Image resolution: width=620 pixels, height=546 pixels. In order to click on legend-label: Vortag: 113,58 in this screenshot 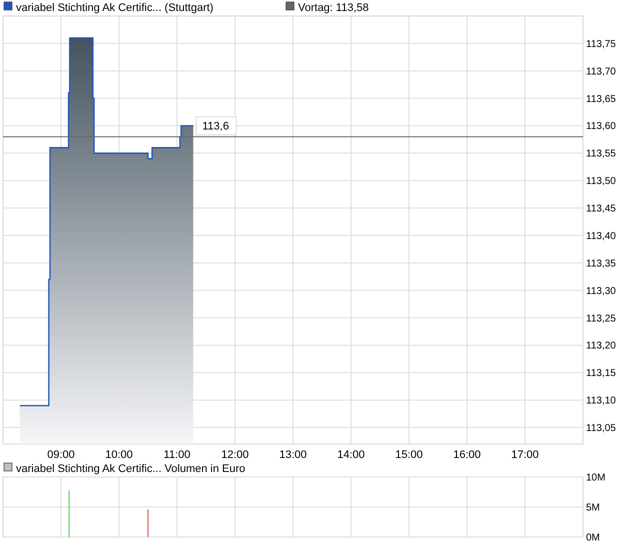, I will do `click(333, 8)`.